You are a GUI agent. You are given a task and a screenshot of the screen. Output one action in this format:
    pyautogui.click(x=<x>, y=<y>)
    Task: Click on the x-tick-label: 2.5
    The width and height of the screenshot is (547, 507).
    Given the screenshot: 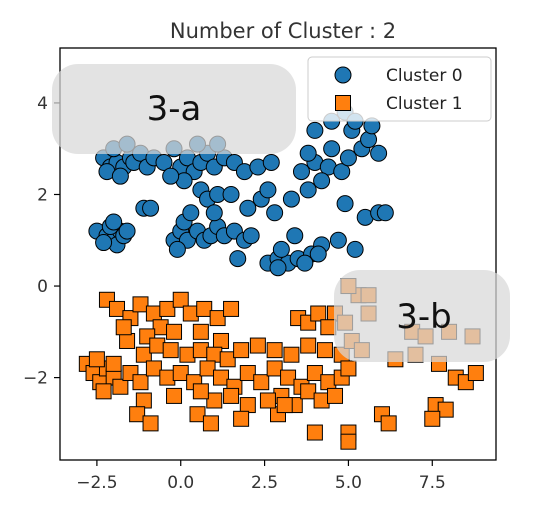 What is the action you would take?
    pyautogui.click(x=264, y=483)
    